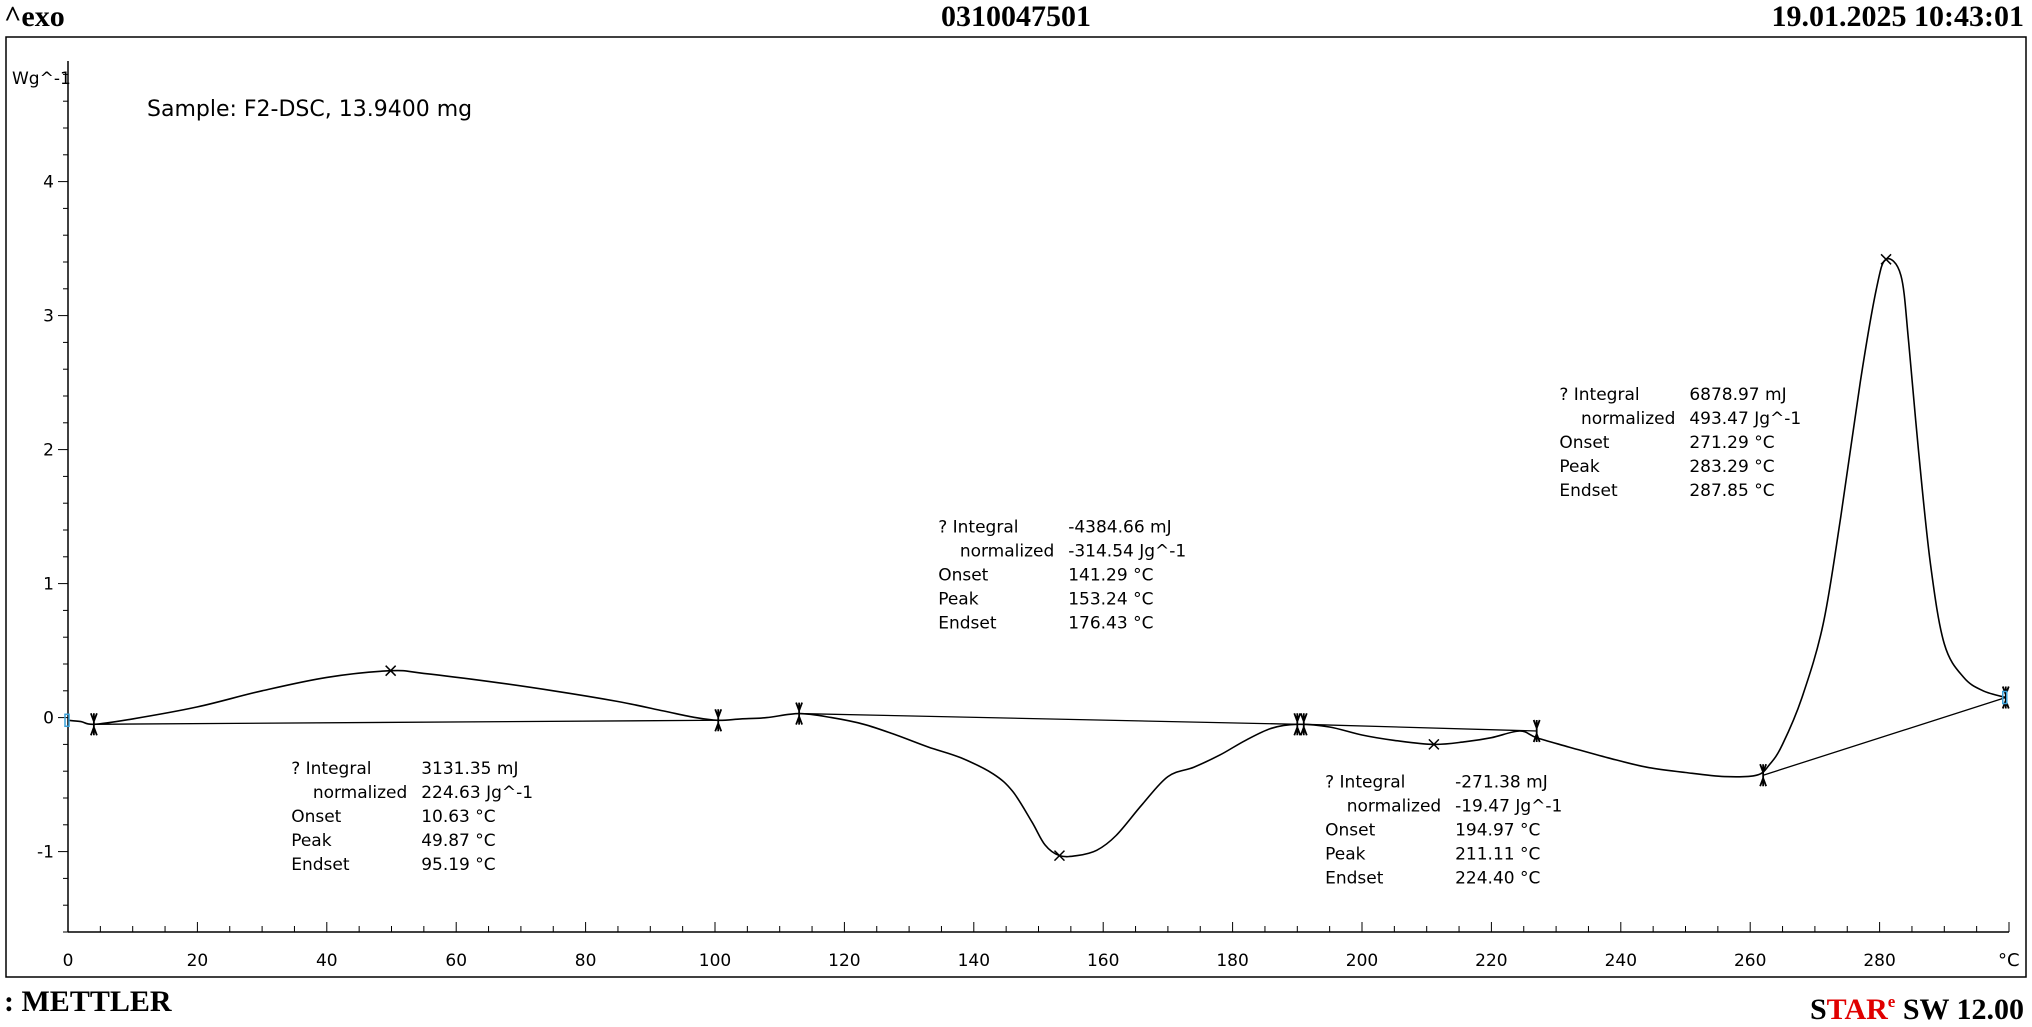  Describe the element at coordinates (1497, 854) in the screenshot. I see `evaluation-value: 211.11 °C` at that location.